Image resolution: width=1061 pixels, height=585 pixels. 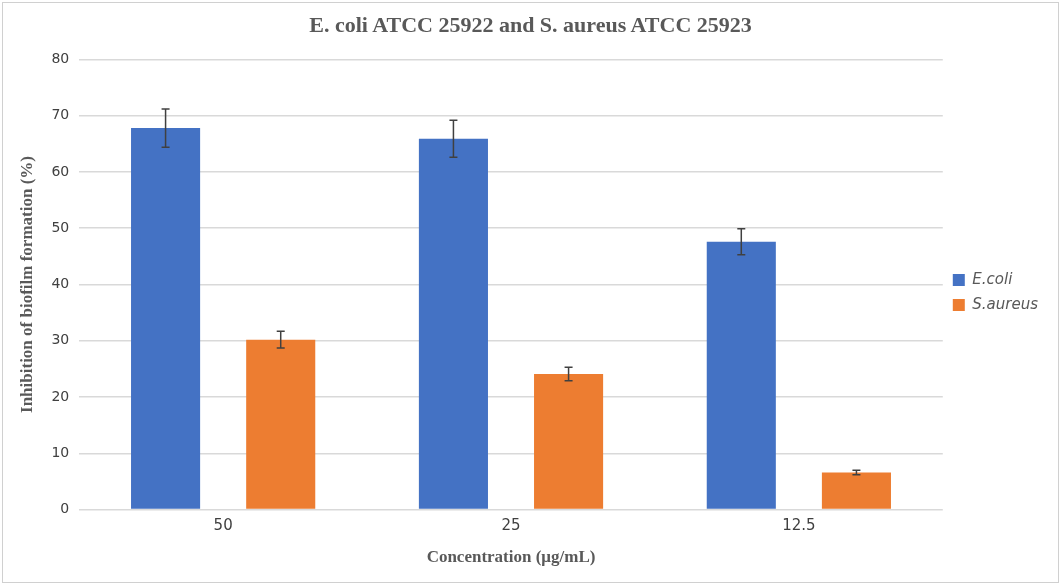 I want to click on y-tick-label: 30, so click(x=60, y=339).